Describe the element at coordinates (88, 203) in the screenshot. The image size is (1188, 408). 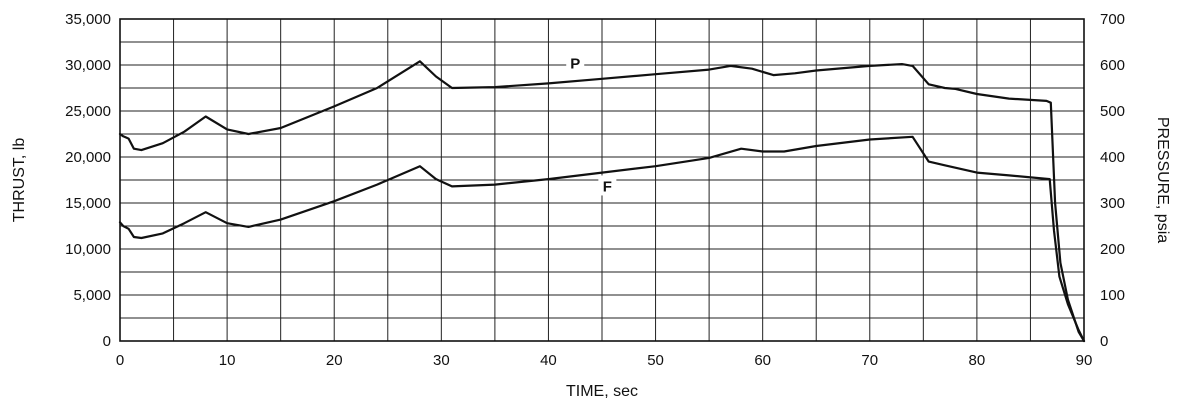
I see `y-left-tick-label: 15,000` at that location.